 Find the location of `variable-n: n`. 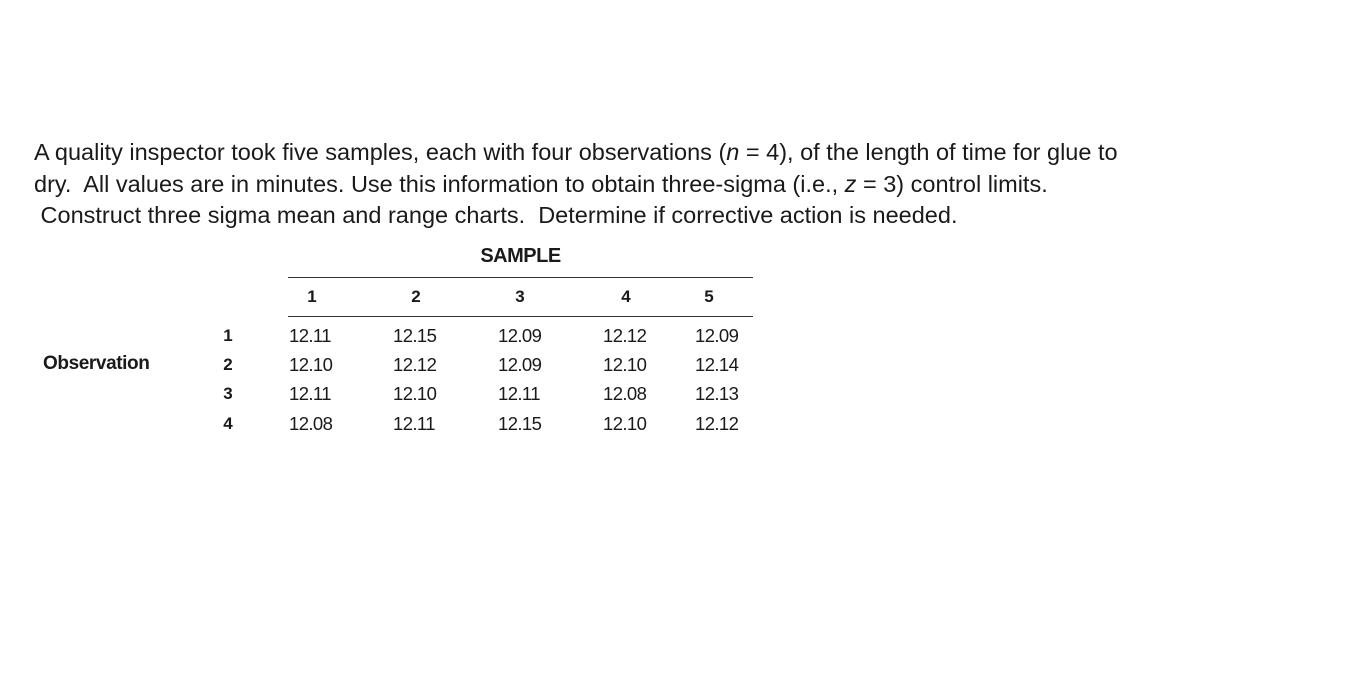

variable-n: n is located at coordinates (733, 152).